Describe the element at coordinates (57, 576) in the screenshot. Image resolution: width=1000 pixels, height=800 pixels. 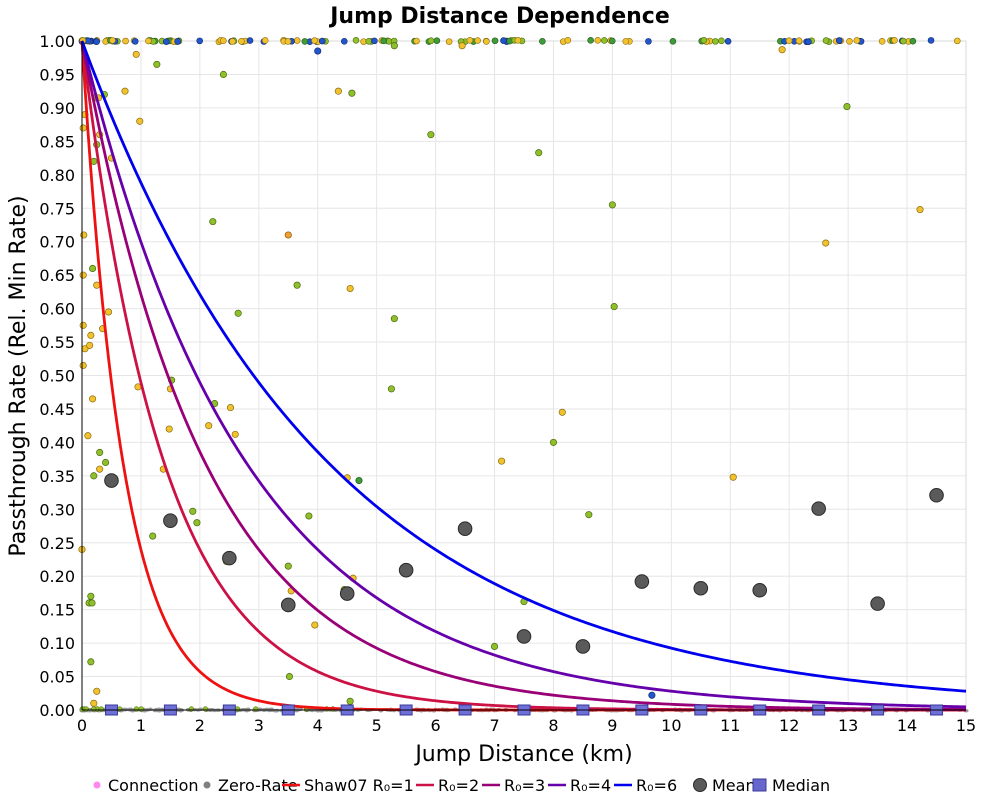
I see `y-tick-label: 0.20` at that location.